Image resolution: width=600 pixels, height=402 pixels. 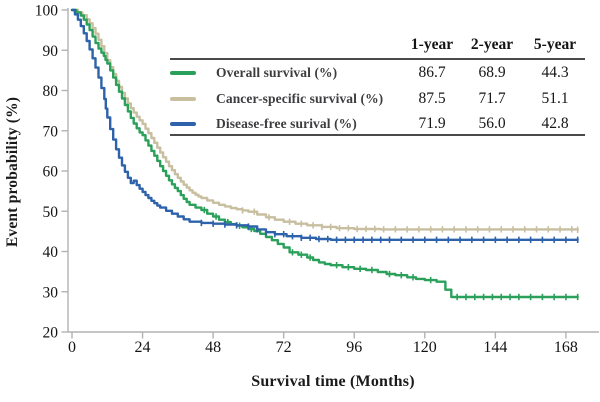 I want to click on overall-1year-value: 86.7, so click(x=432, y=72).